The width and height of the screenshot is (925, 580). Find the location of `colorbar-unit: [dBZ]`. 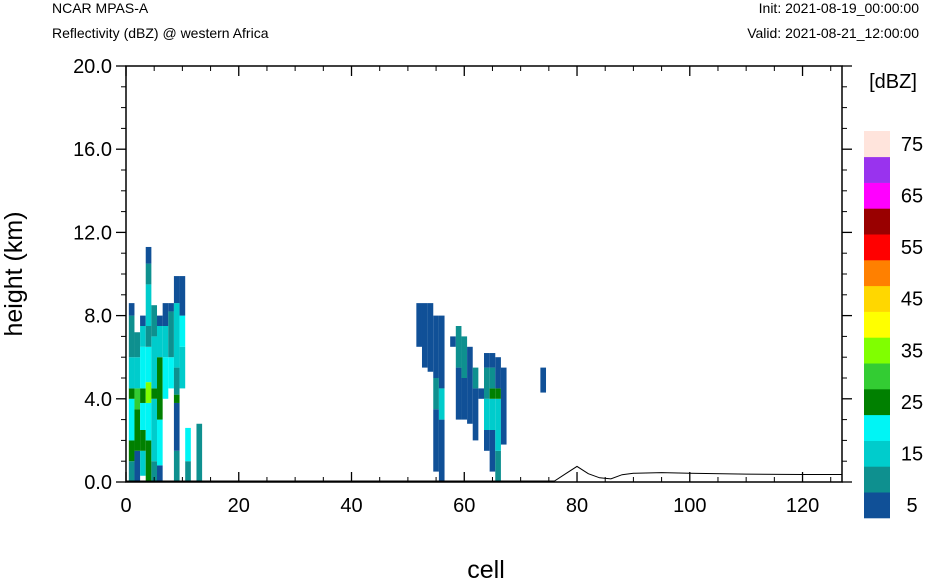

colorbar-unit: [dBZ] is located at coordinates (893, 82).